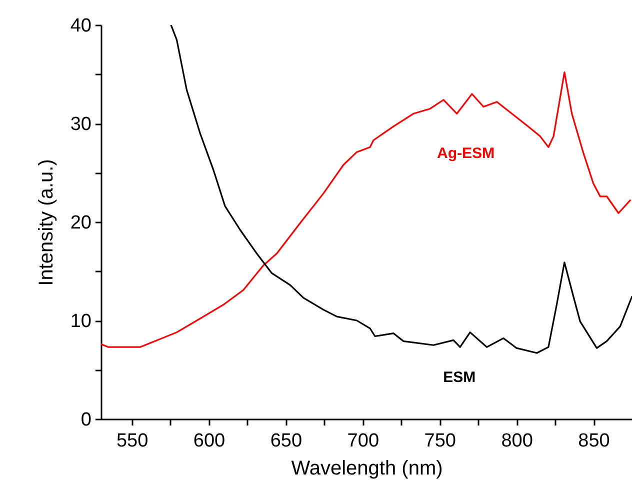  I want to click on x-axis-title: Wavelength (nm), so click(367, 469).